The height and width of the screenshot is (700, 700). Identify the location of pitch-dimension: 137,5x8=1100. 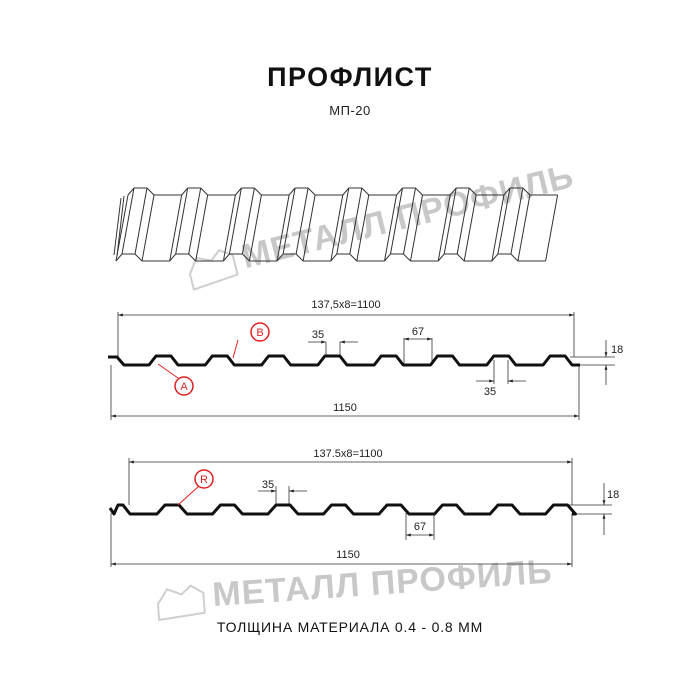
(345, 305).